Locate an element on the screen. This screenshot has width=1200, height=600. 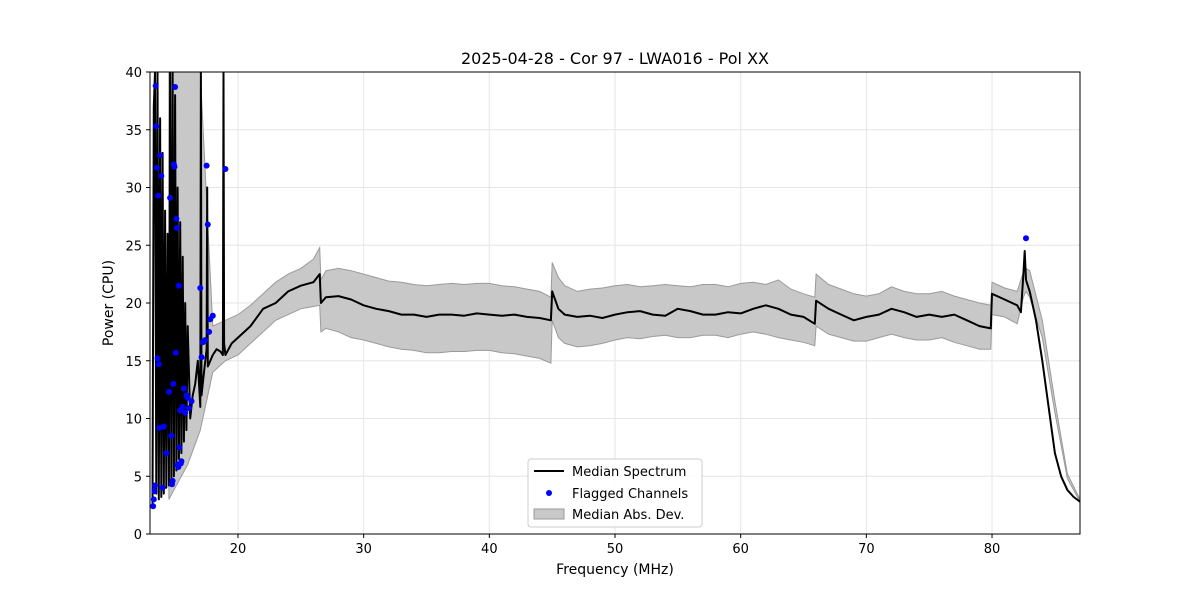
x-tick-label: 60 is located at coordinates (740, 549).